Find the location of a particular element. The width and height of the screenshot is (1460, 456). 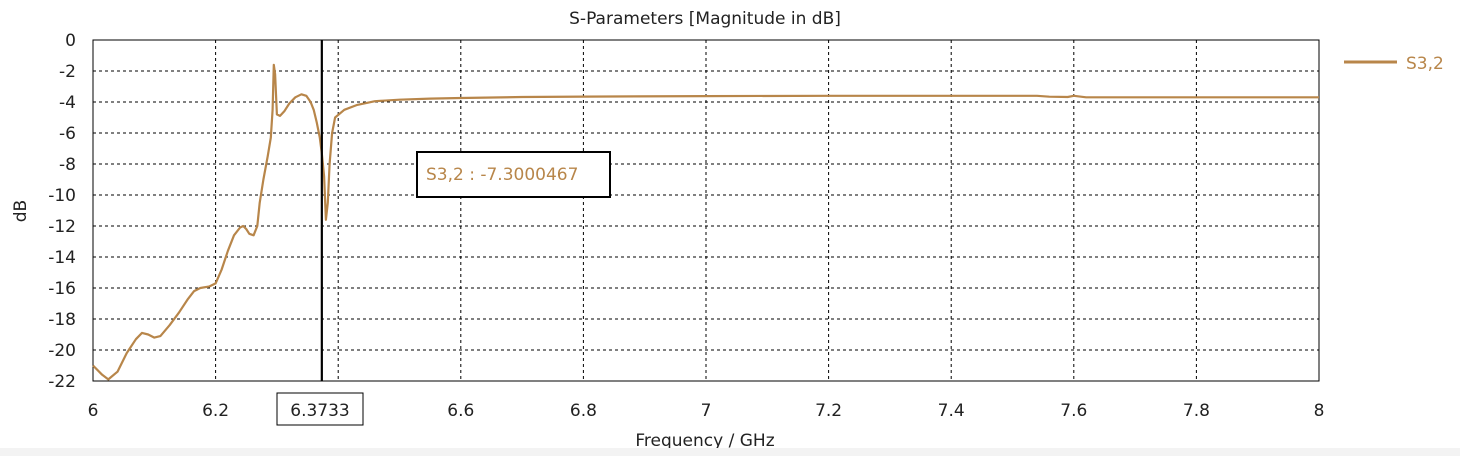

y-tick-label: -12 is located at coordinates (62, 227).